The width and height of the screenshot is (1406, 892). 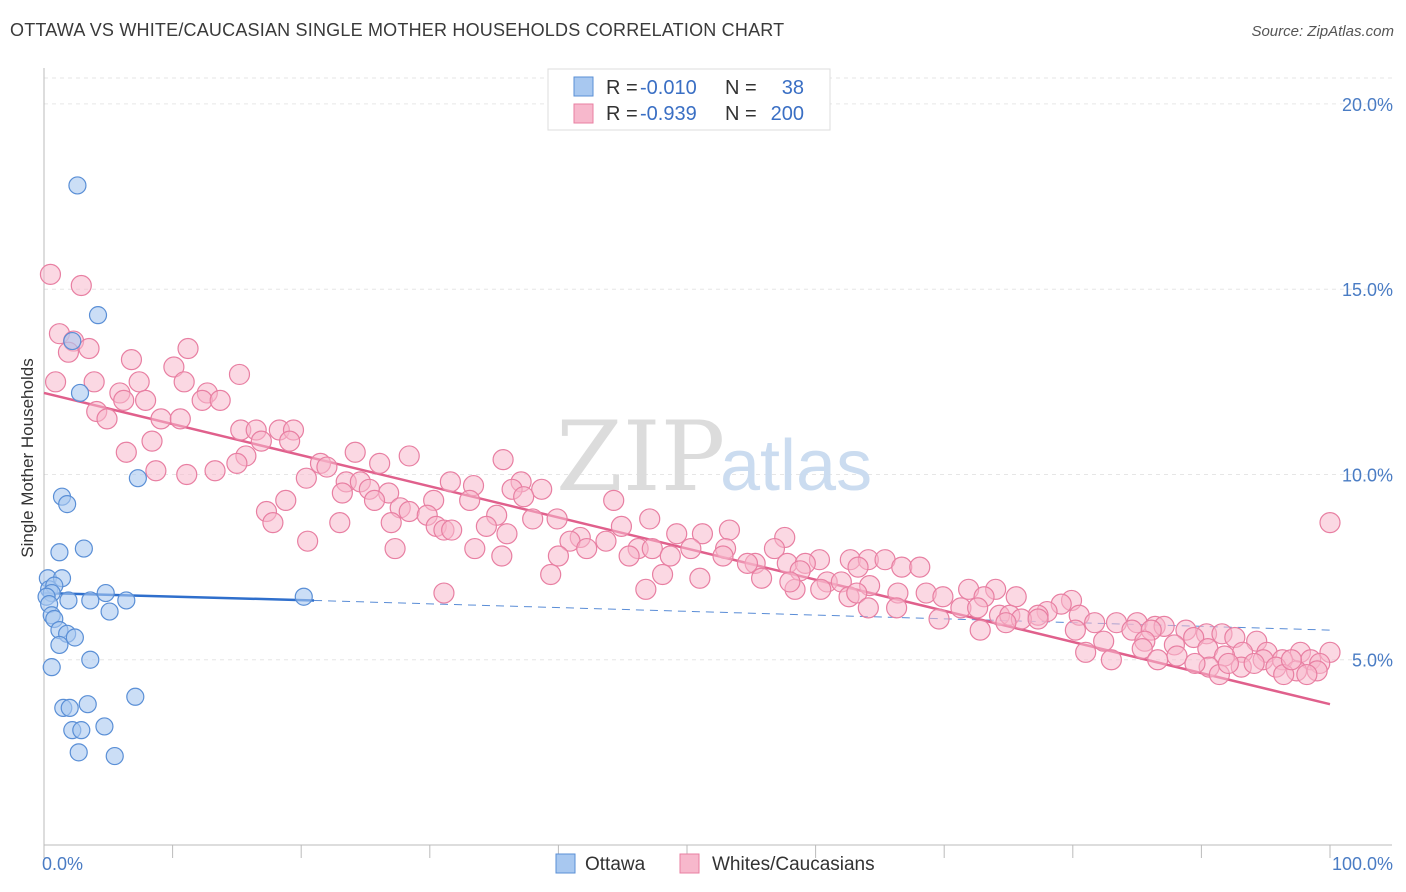 What do you see at coordinates (689, 863) in the screenshot?
I see `legend-bottom-swatch-whites` at bounding box center [689, 863].